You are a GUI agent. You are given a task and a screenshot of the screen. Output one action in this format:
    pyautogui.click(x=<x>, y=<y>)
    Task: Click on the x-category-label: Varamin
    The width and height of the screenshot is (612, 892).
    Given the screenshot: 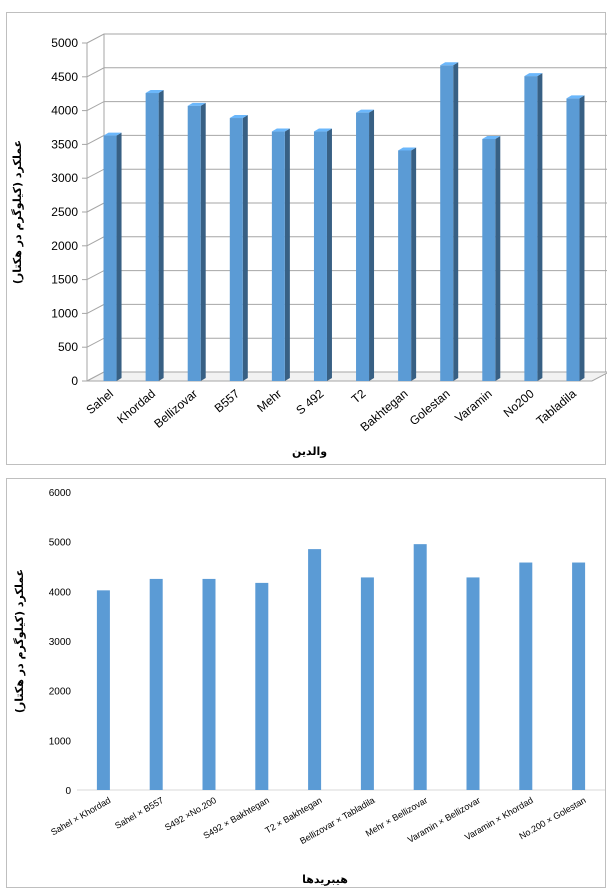 What is the action you would take?
    pyautogui.click(x=473, y=406)
    